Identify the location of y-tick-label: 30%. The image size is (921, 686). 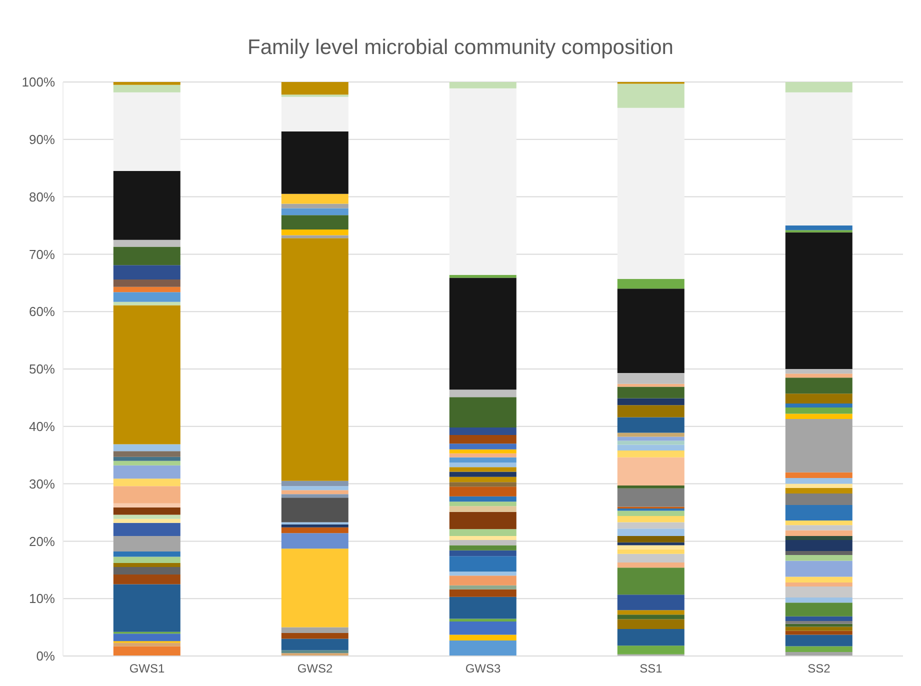
(42, 484).